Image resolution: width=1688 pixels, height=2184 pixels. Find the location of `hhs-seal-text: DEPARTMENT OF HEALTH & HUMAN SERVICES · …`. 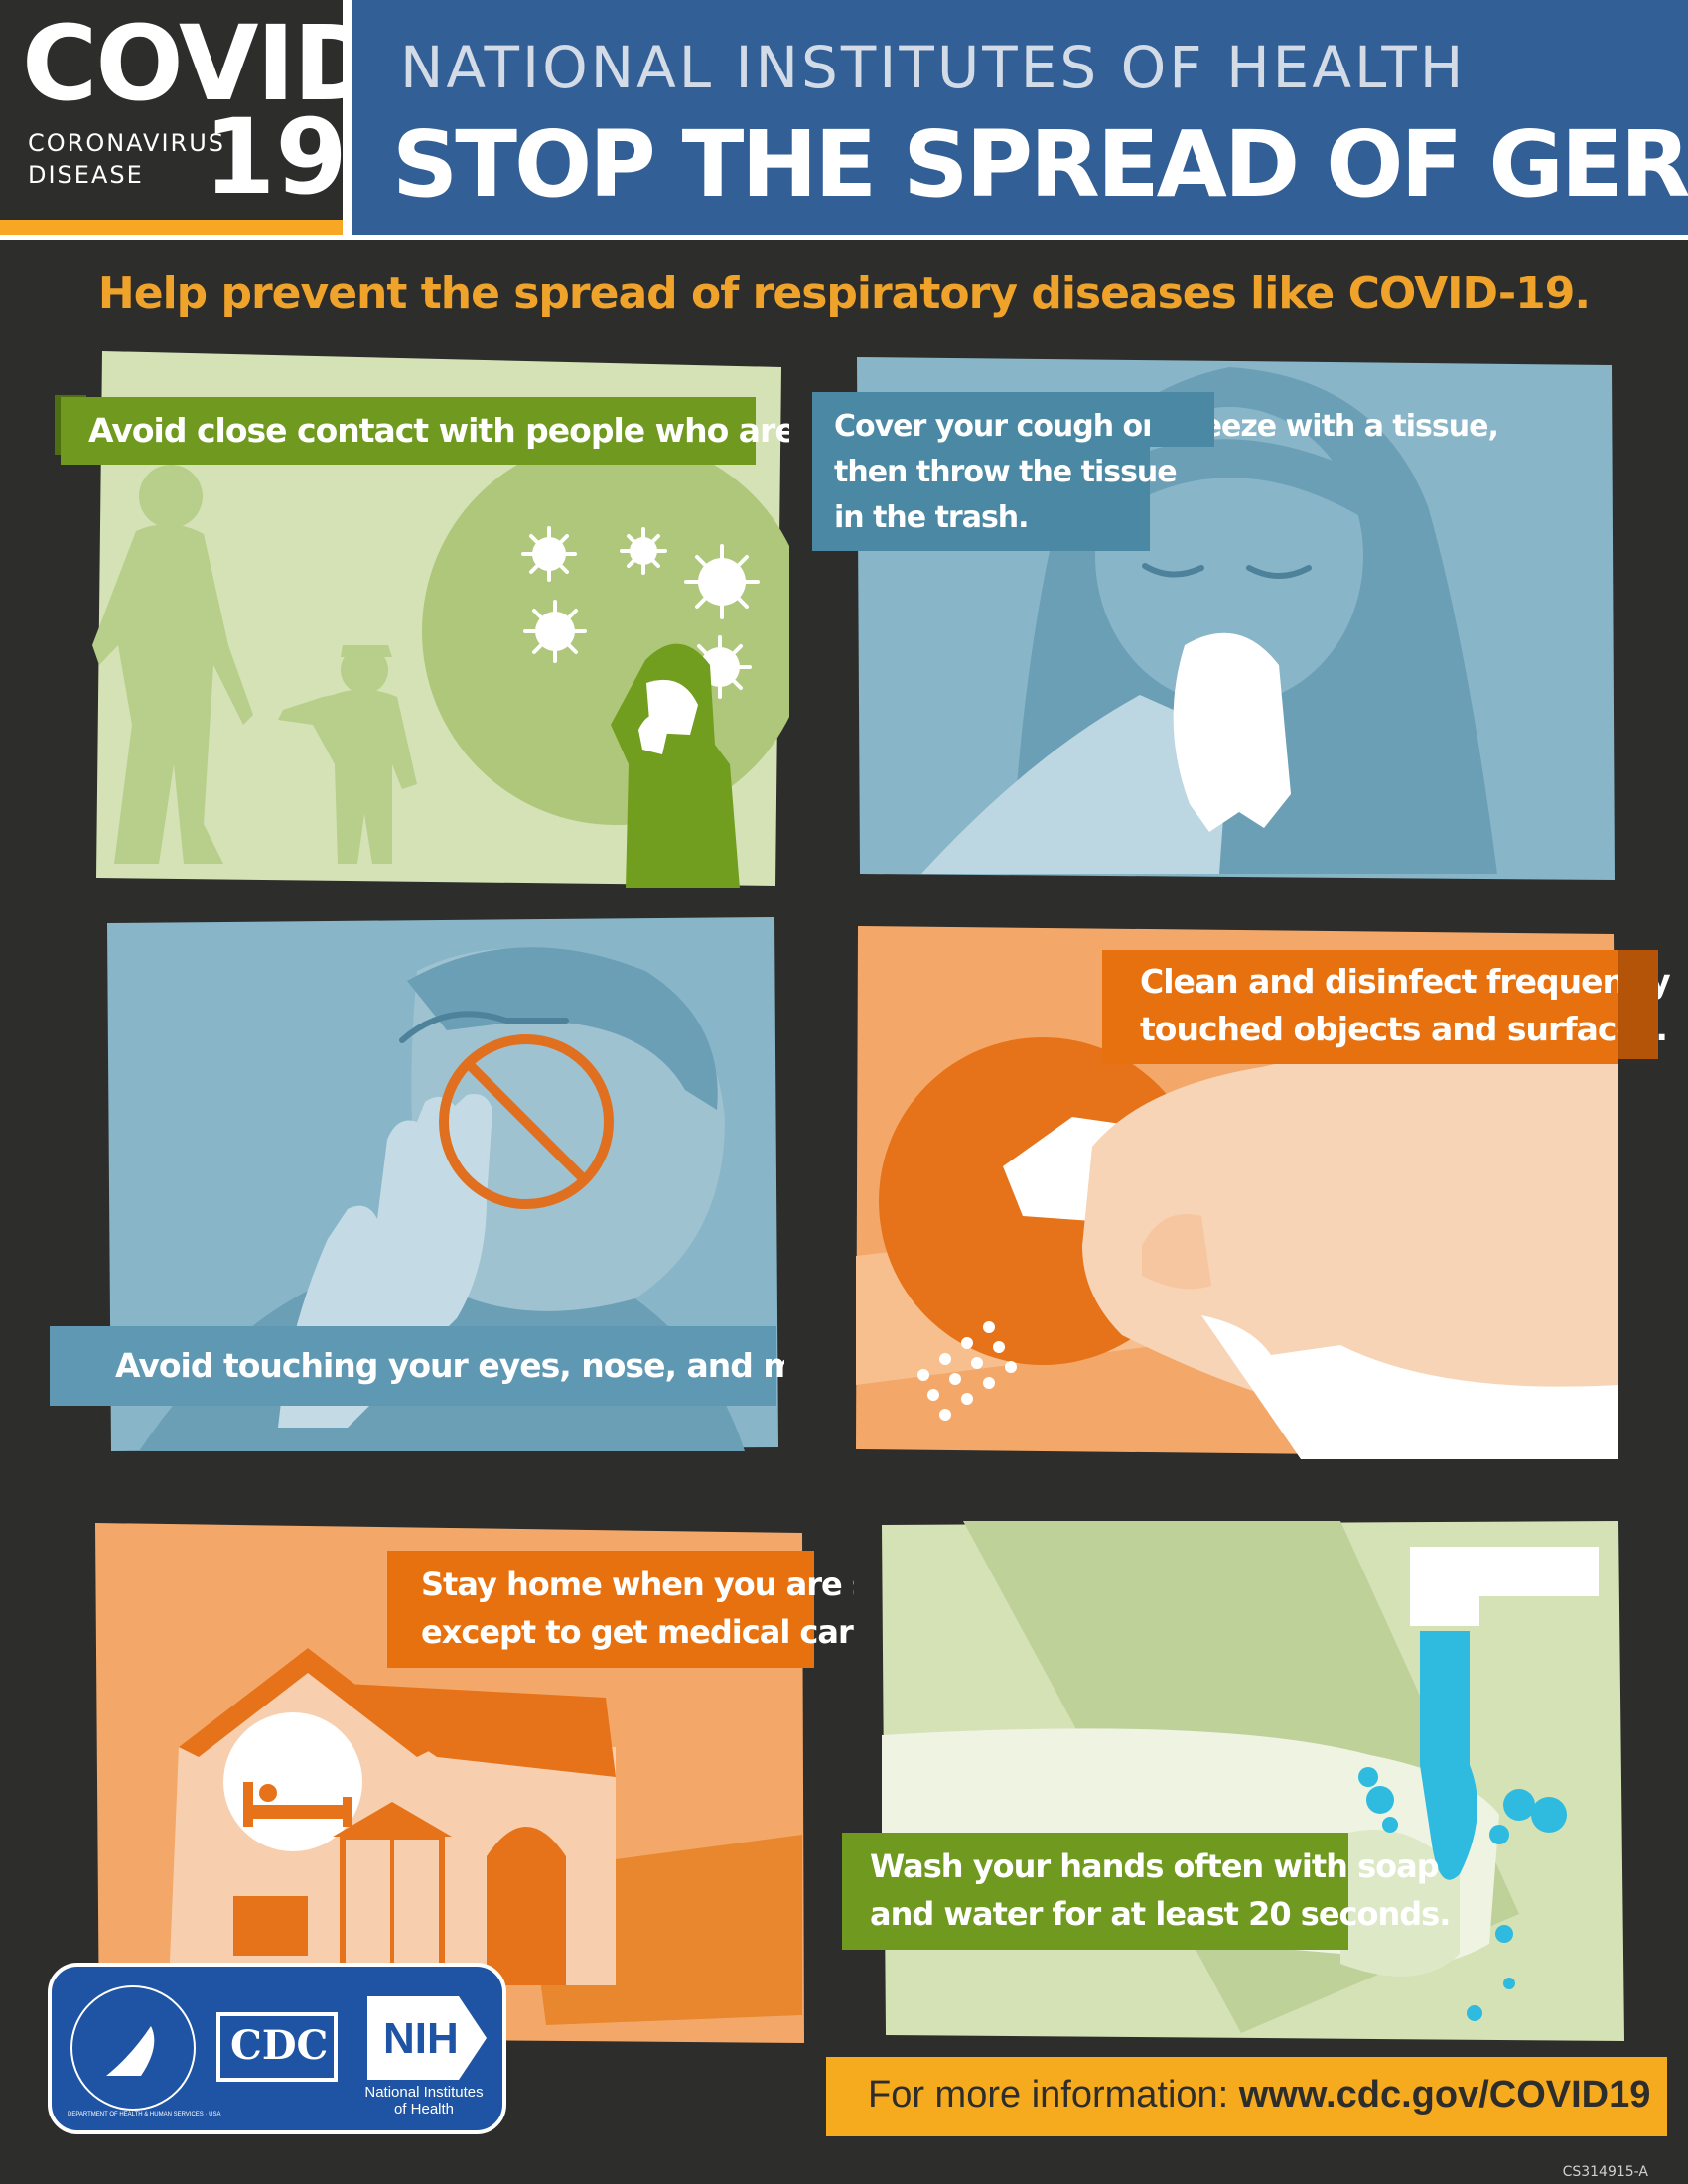

hhs-seal-text: DEPARTMENT OF HEALTH & HUMAN SERVICES · … is located at coordinates (144, 2114).